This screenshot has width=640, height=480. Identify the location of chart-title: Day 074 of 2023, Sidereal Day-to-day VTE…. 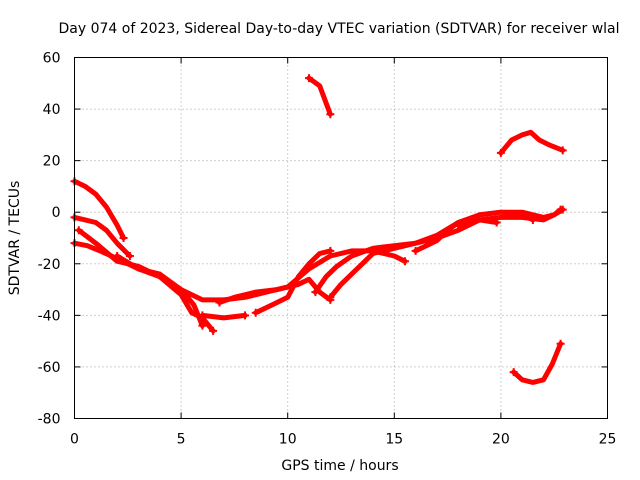
(338, 29).